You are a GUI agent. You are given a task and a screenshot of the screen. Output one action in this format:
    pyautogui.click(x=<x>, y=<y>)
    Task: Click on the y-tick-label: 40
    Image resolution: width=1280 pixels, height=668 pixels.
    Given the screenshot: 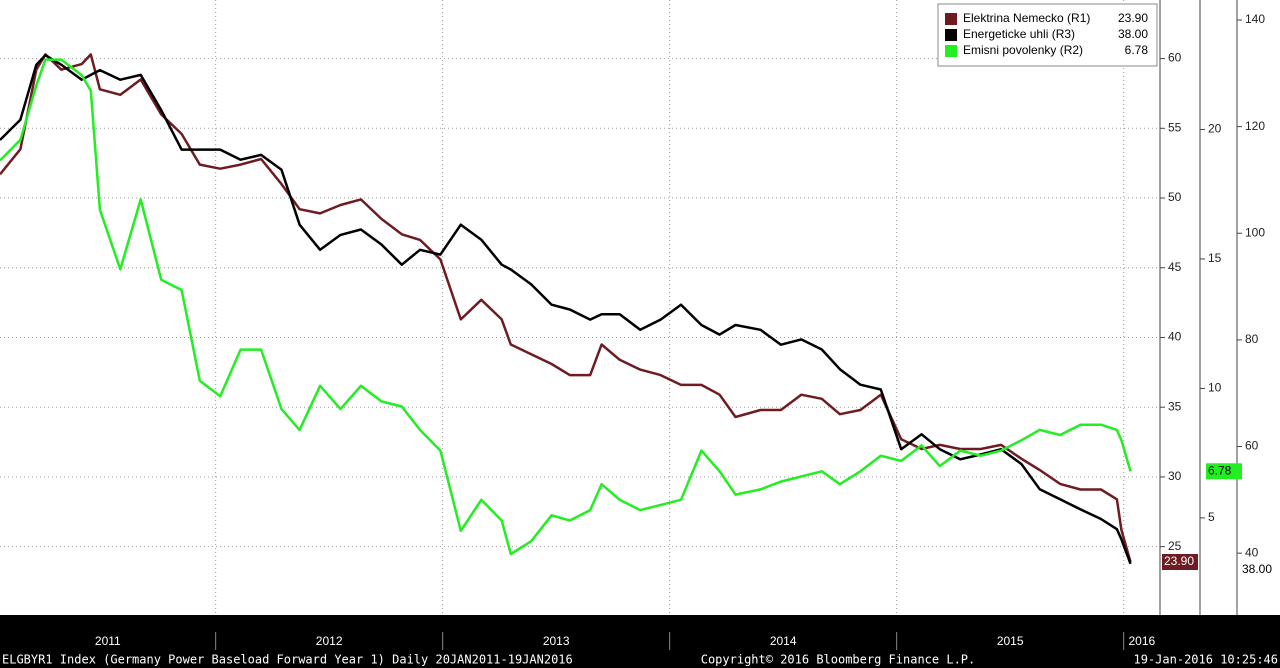 What is the action you would take?
    pyautogui.click(x=1175, y=337)
    